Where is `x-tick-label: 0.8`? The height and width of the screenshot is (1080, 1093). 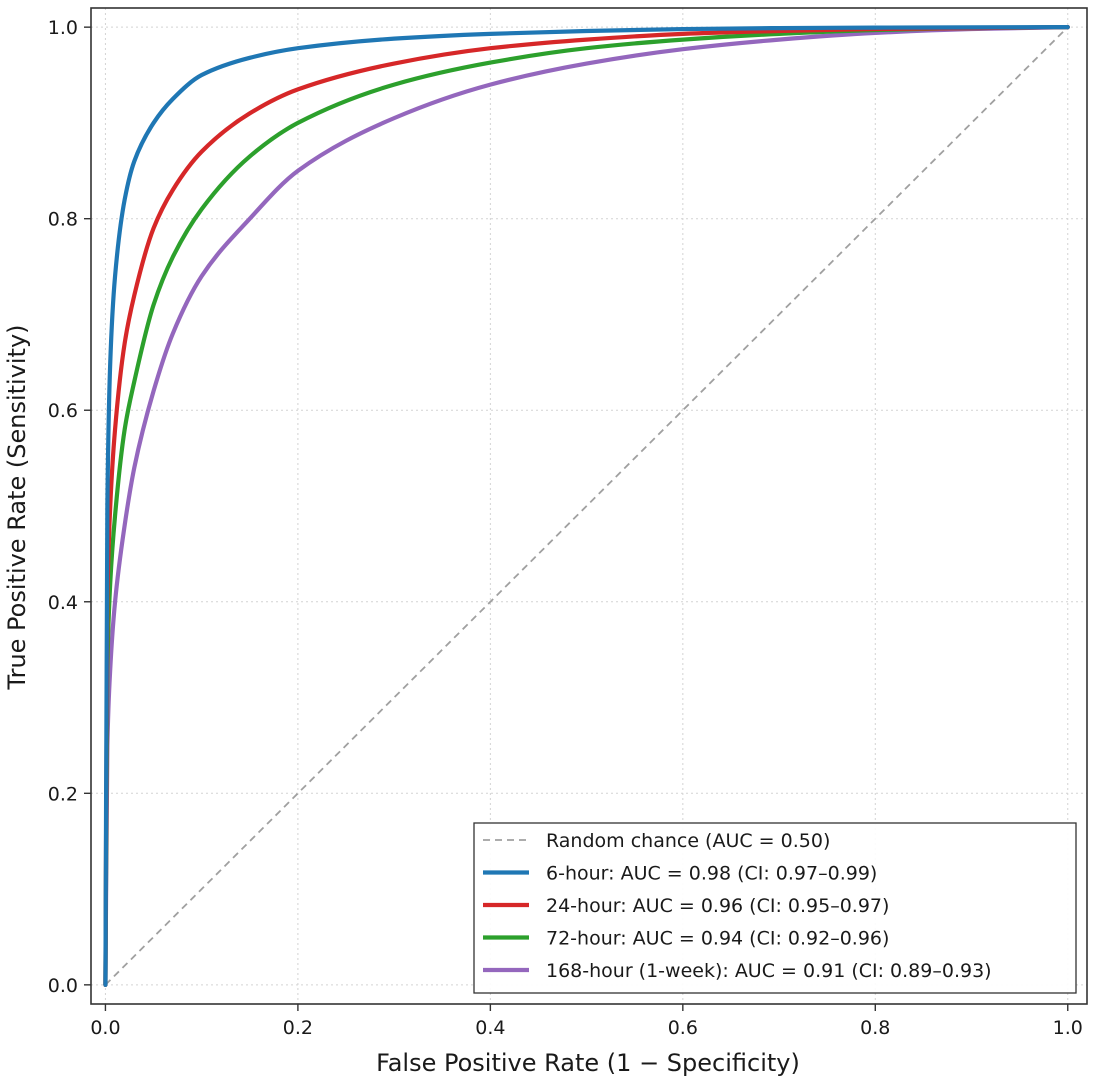 x-tick-label: 0.8 is located at coordinates (875, 1028).